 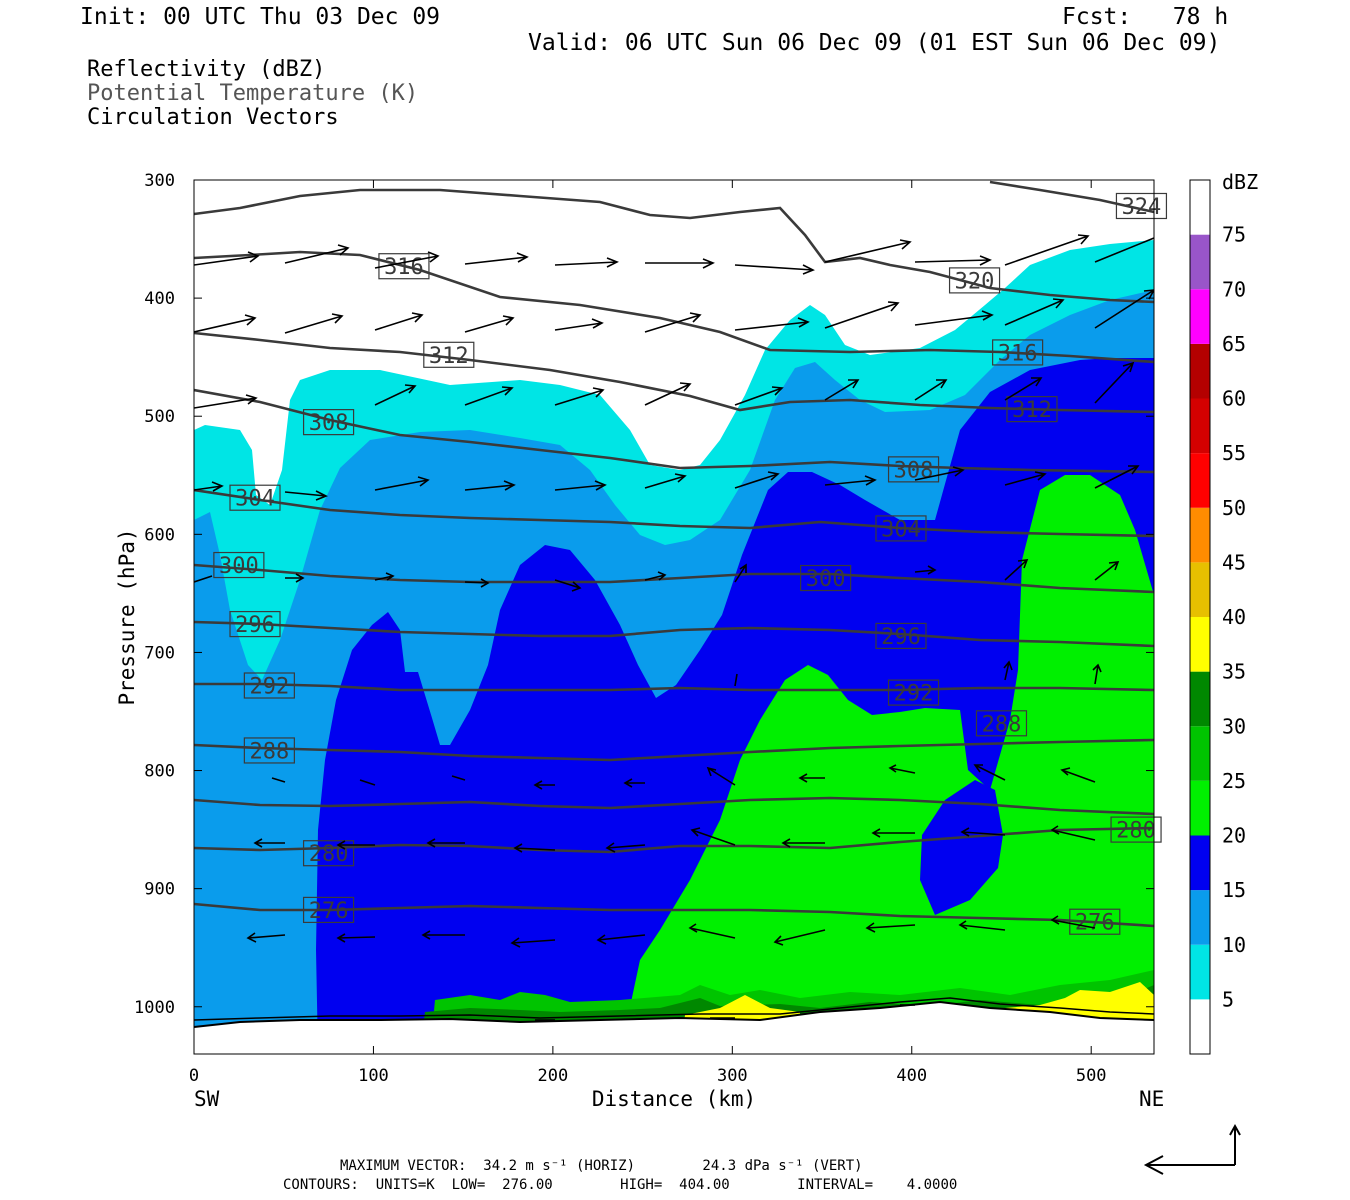 What do you see at coordinates (1234, 836) in the screenshot?
I see `colorbar-label: 20` at bounding box center [1234, 836].